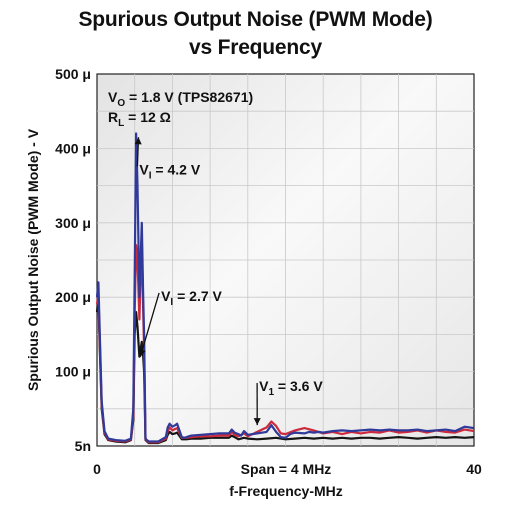 Image resolution: width=511 pixels, height=515 pixels. What do you see at coordinates (121, 123) in the screenshot?
I see `condition-rl-sub: L` at bounding box center [121, 123].